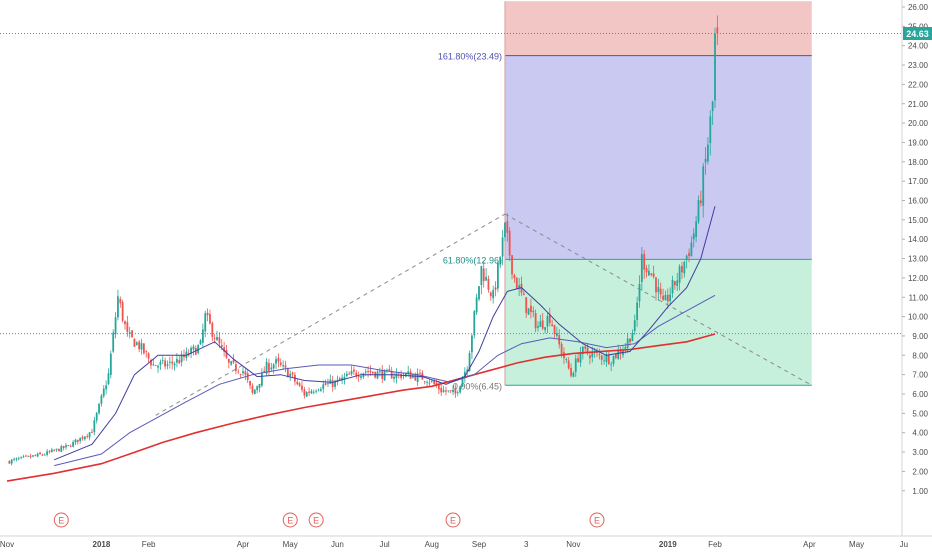 This screenshot has height=555, width=932. I want to click on price-tick-label: 15.00, so click(918, 220).